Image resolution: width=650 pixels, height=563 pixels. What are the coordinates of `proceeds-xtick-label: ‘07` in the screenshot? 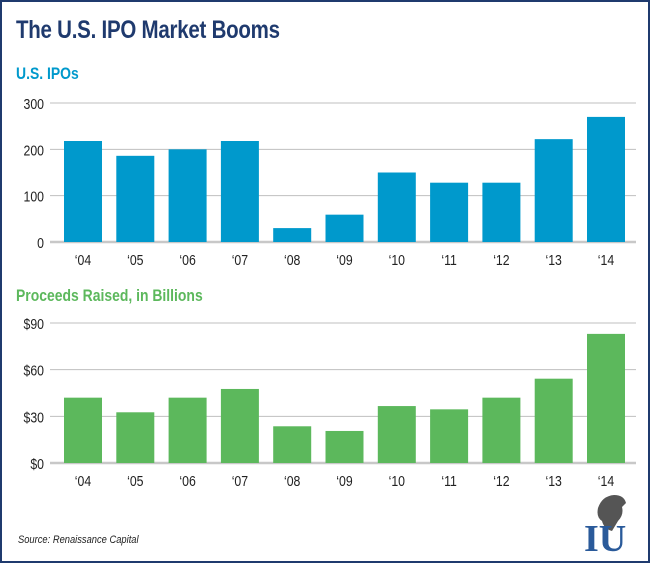 It's located at (240, 481).